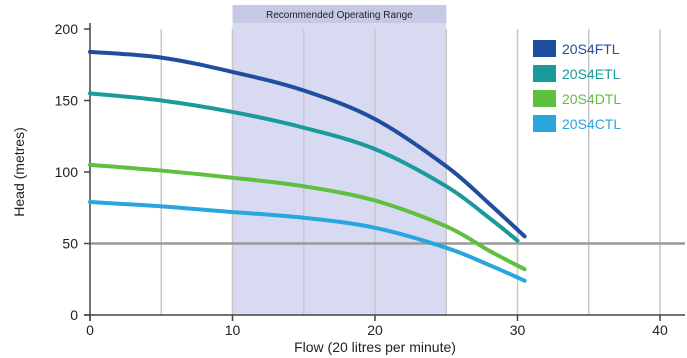 Image resolution: width=687 pixels, height=358 pixels. I want to click on legend-label-20s4etl: 20S4ETL, so click(591, 74).